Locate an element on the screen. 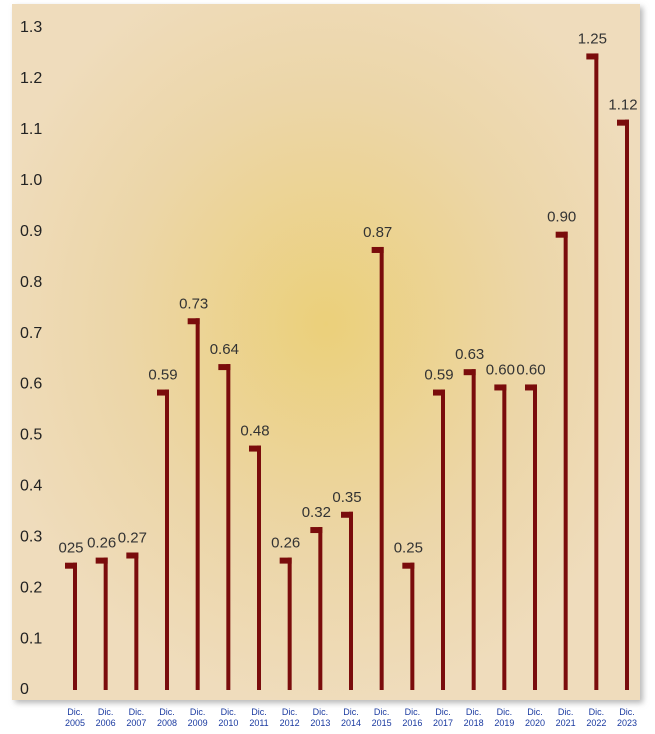 This screenshot has width=655, height=734. x-tick-label: Dic. 2006 is located at coordinates (105, 717).